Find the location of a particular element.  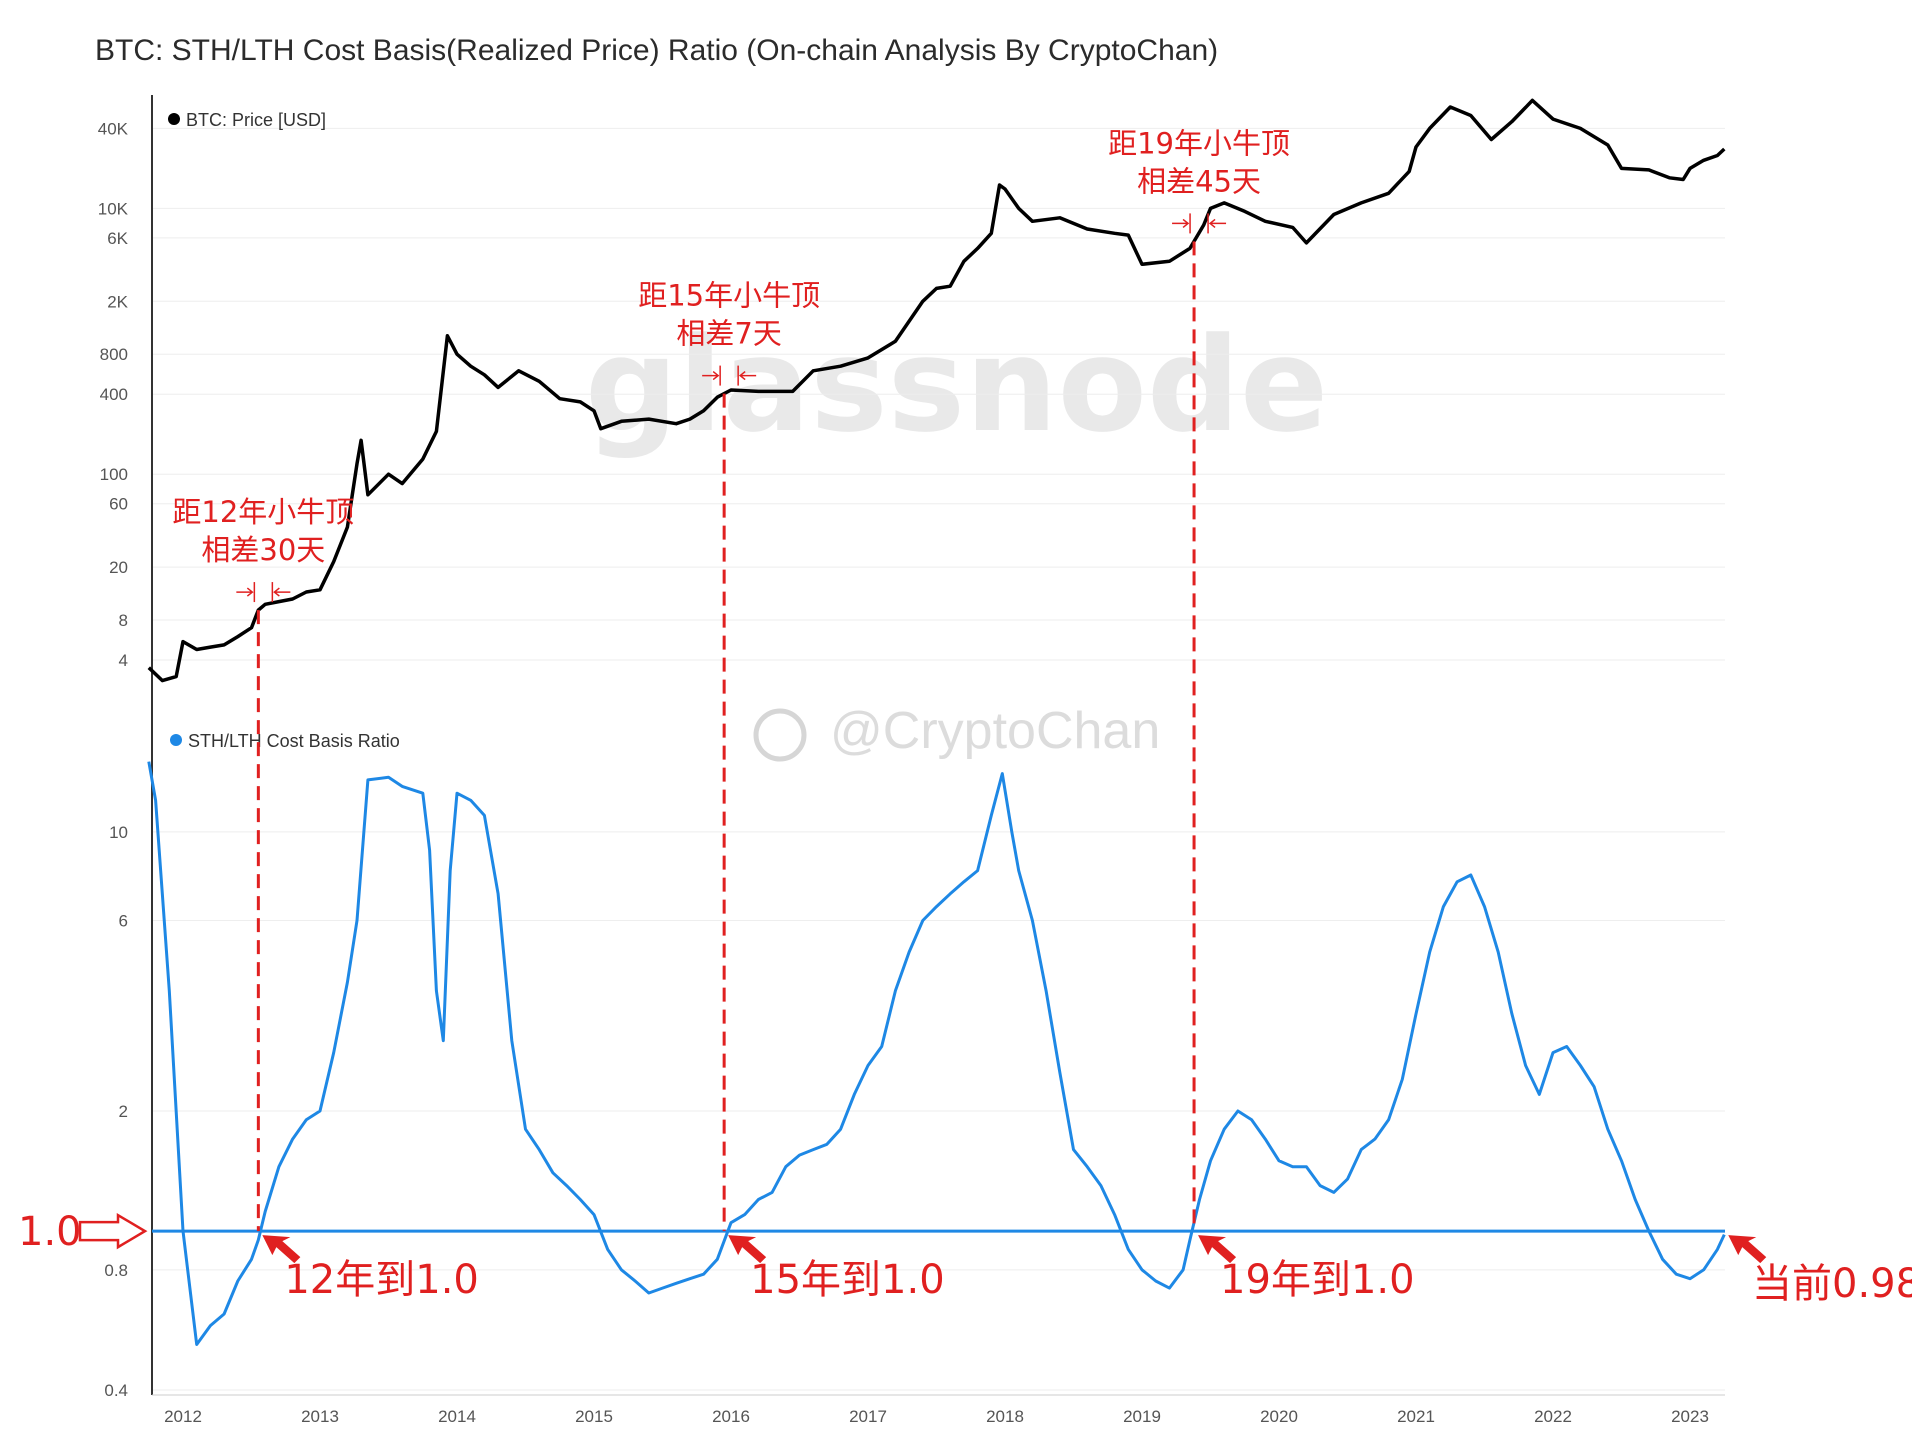

x-tick-label: 2017 is located at coordinates (868, 1416).